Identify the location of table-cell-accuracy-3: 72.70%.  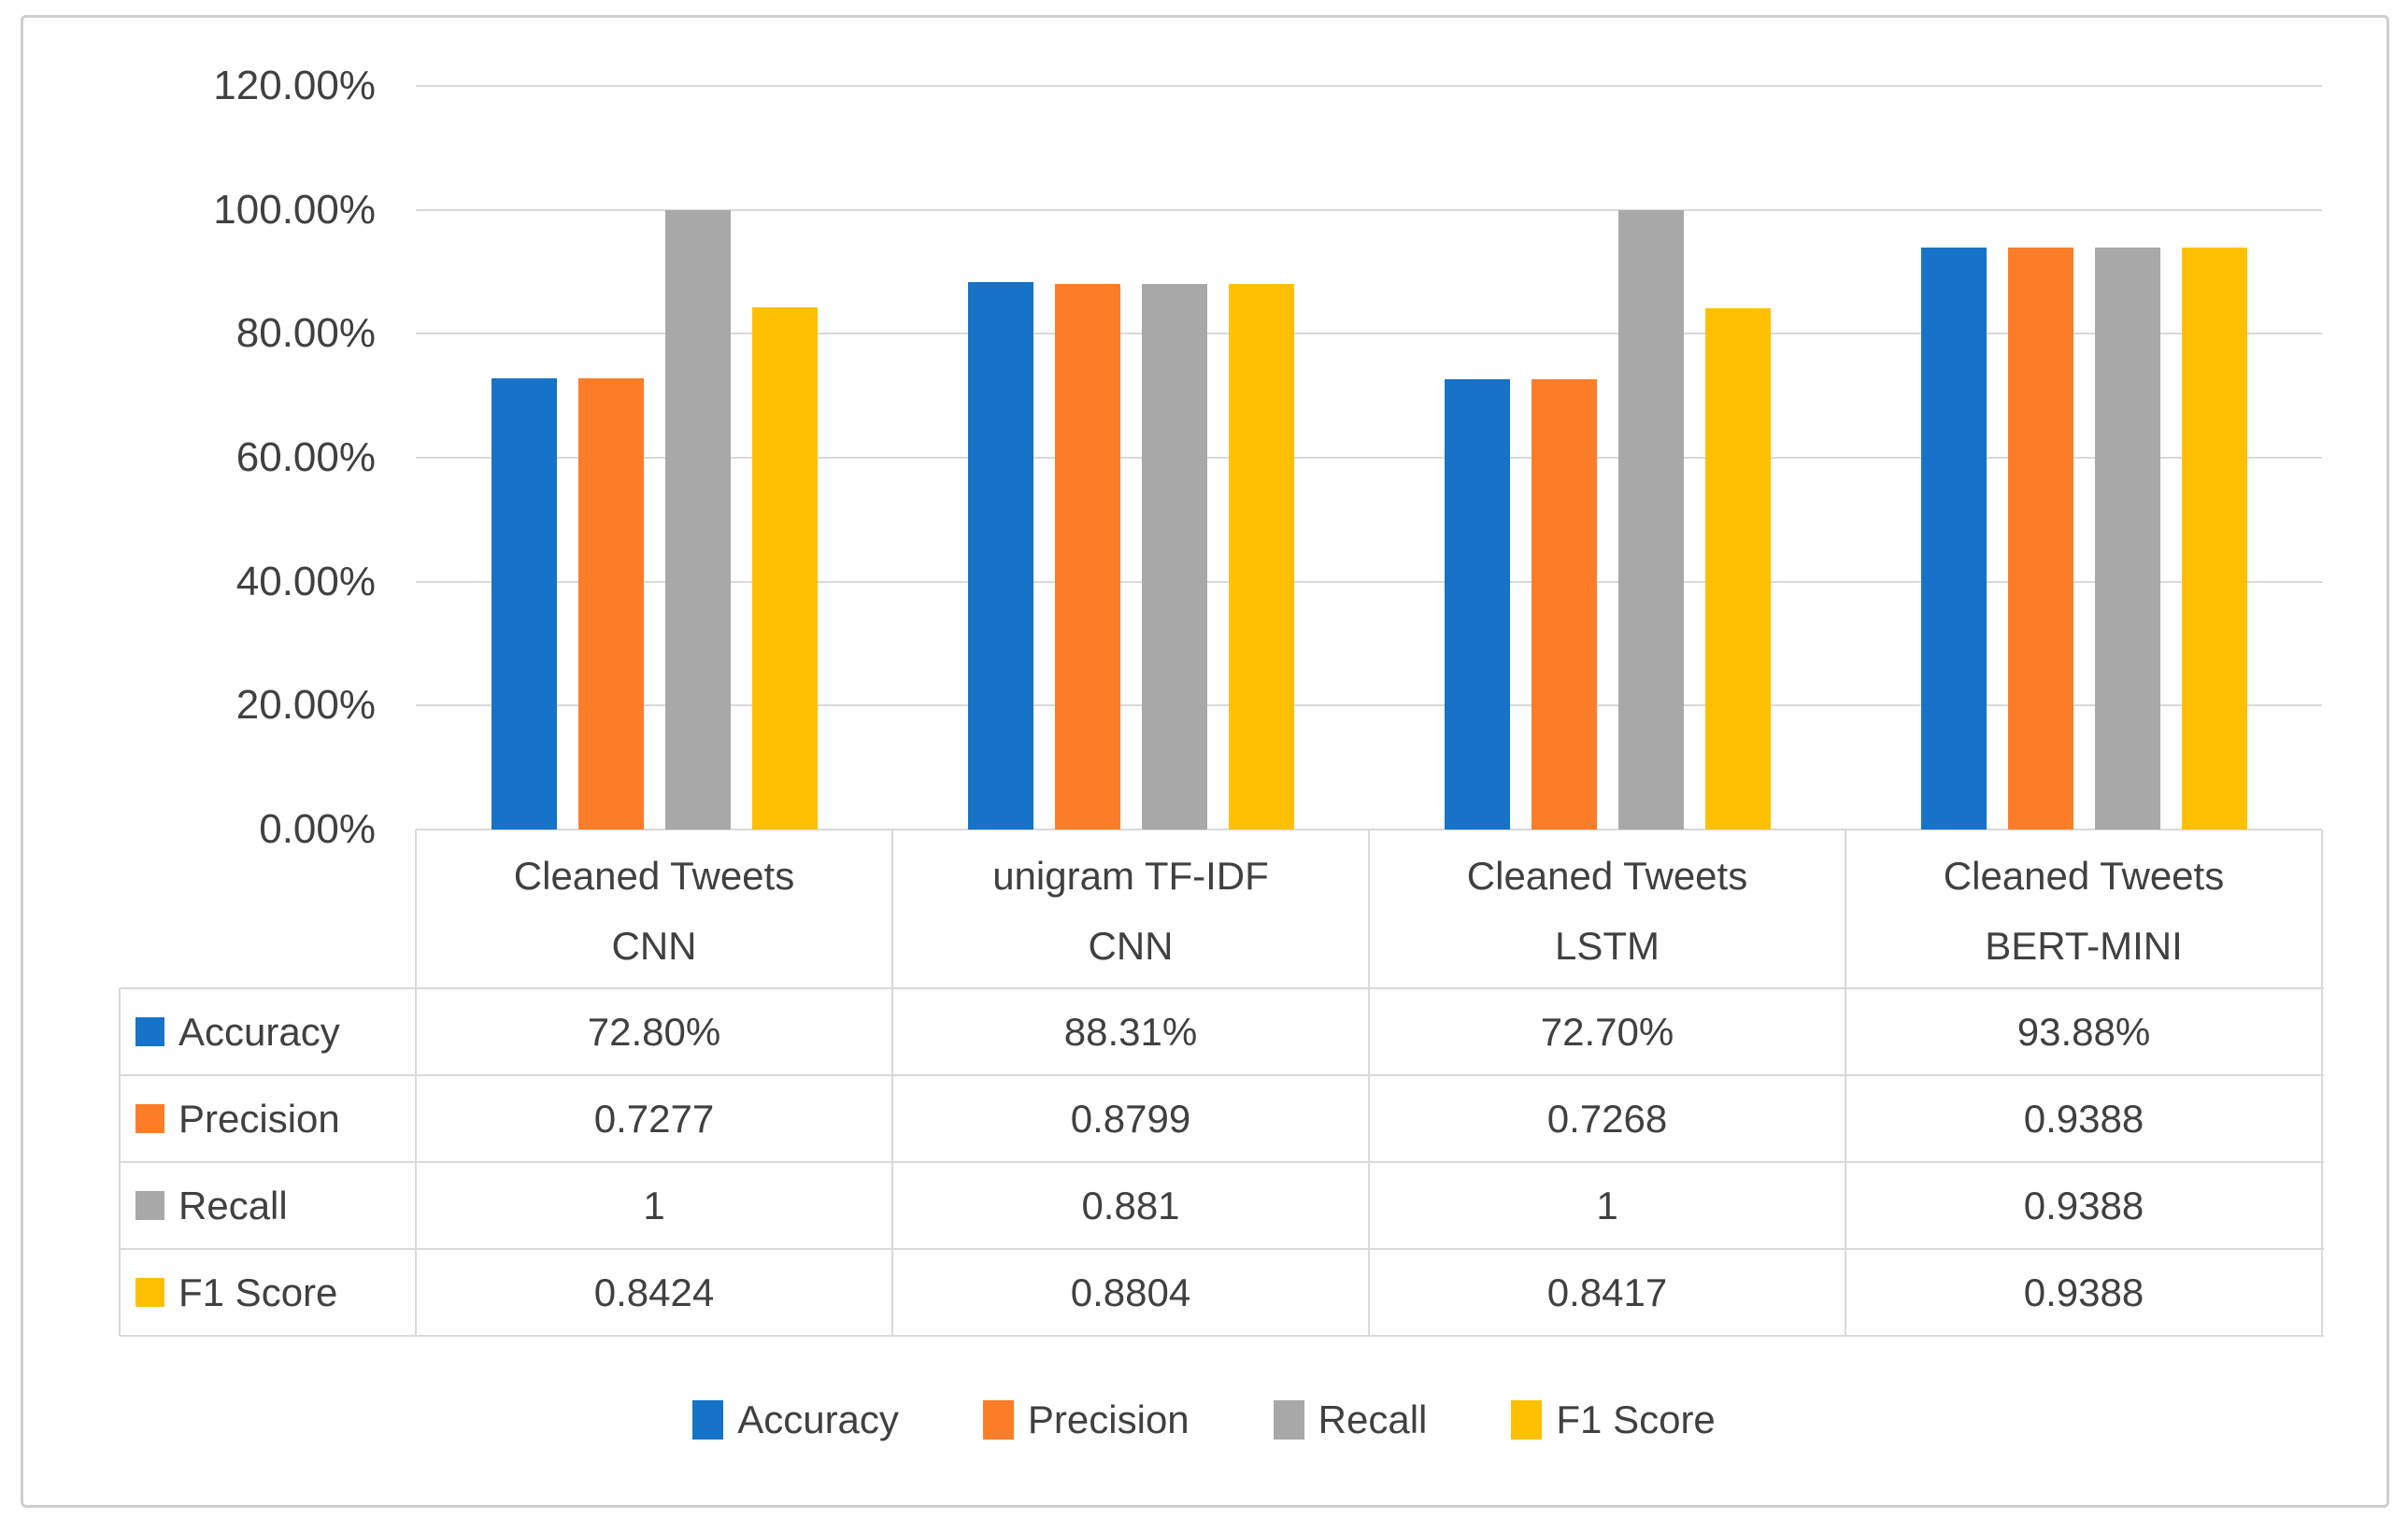
(1607, 1031).